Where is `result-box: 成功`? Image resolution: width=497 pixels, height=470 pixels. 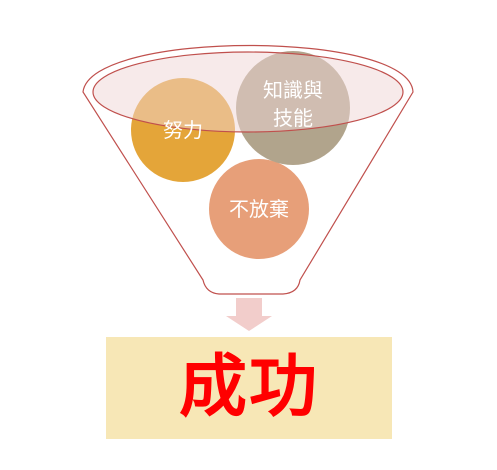
result-box: 成功 is located at coordinates (249, 388).